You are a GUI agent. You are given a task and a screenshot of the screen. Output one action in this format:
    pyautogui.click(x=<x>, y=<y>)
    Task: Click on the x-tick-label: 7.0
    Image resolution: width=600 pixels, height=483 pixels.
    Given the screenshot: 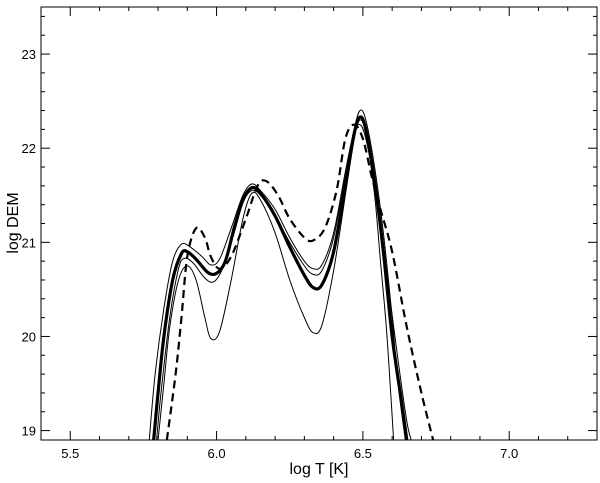 What is the action you would take?
    pyautogui.click(x=509, y=453)
    